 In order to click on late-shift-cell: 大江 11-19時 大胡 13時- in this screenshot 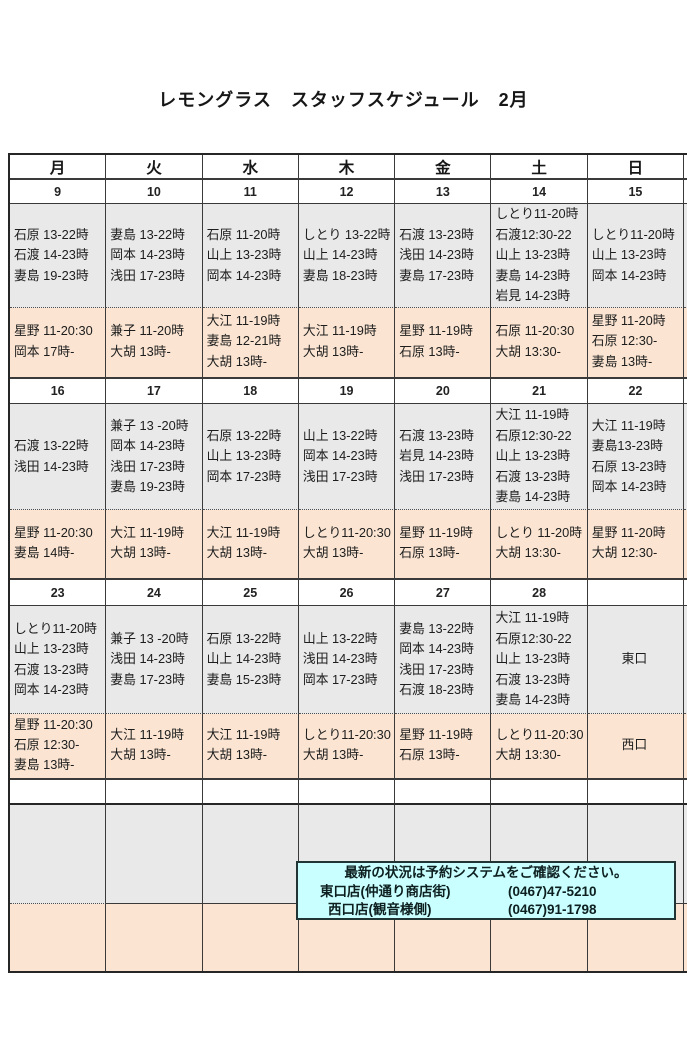, I will do `click(154, 747)`.